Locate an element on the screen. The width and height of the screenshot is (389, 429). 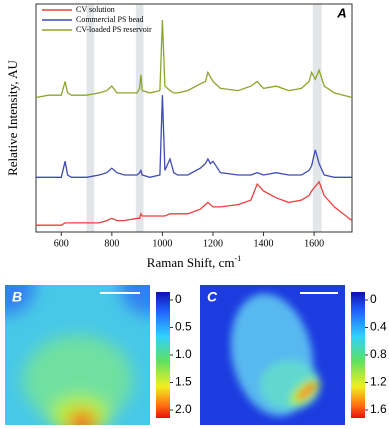
legend-label: CV-loaded PS reservoir is located at coordinates (114, 29).